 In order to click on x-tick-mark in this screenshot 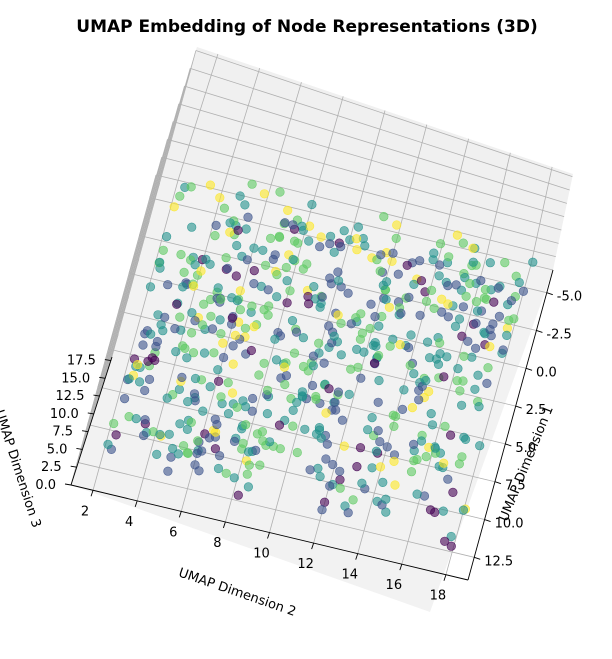, I will do `click(136, 503)`.